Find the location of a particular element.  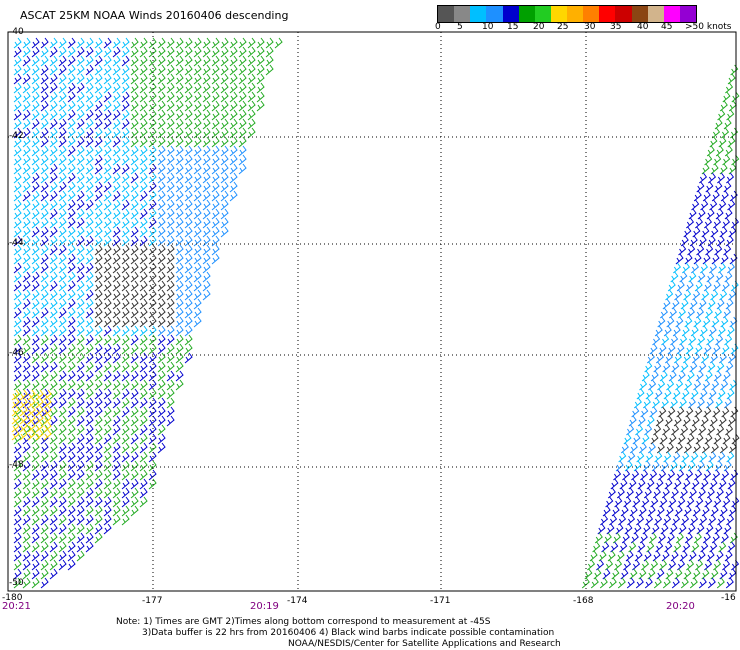

legend-label: >50 knots is located at coordinates (708, 27).